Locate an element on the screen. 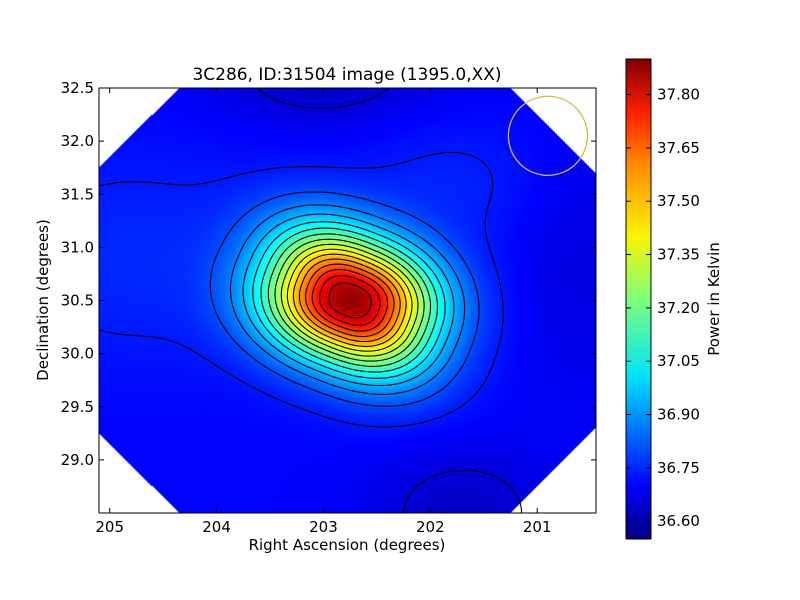 The height and width of the screenshot is (600, 800). colorbar-tick-label: 37.65 is located at coordinates (678, 148).